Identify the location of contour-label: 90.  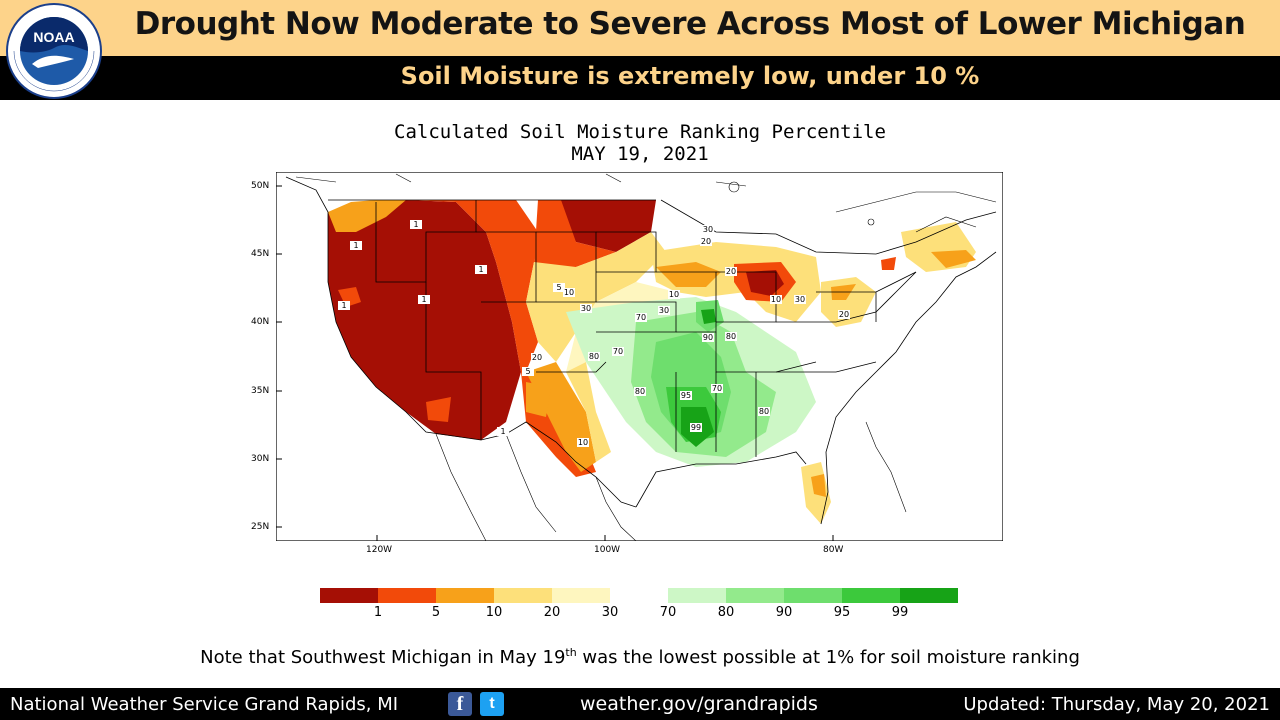
(708, 337).